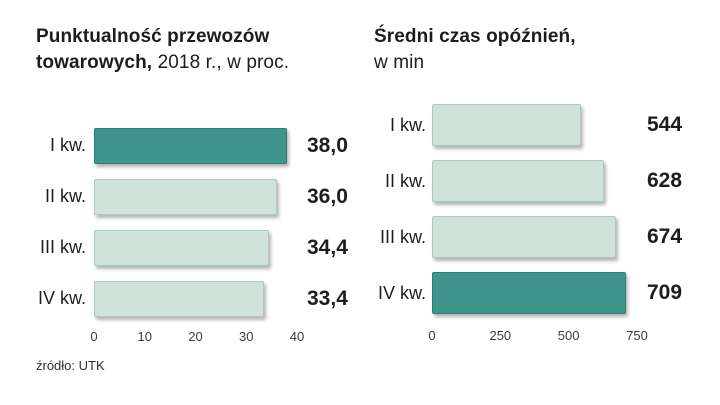 Image resolution: width=720 pixels, height=405 pixels. I want to click on bar-row: II kw. 36,0, so click(192, 196).